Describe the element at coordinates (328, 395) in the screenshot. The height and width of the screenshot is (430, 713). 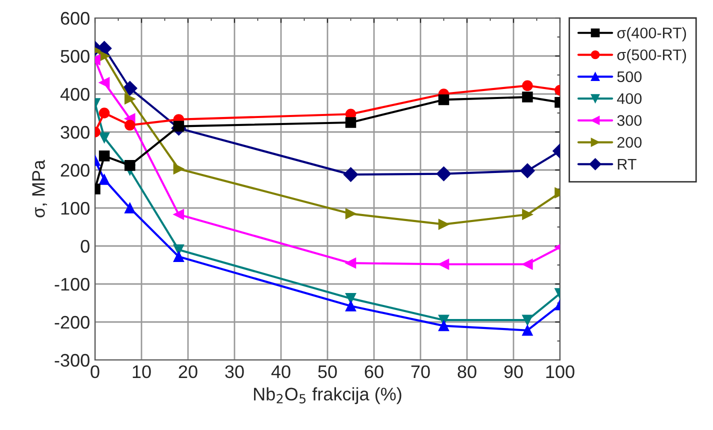
I see `x-axis-title: Nb$_{2}$O$_{5}$ frakcija (%)` at that location.